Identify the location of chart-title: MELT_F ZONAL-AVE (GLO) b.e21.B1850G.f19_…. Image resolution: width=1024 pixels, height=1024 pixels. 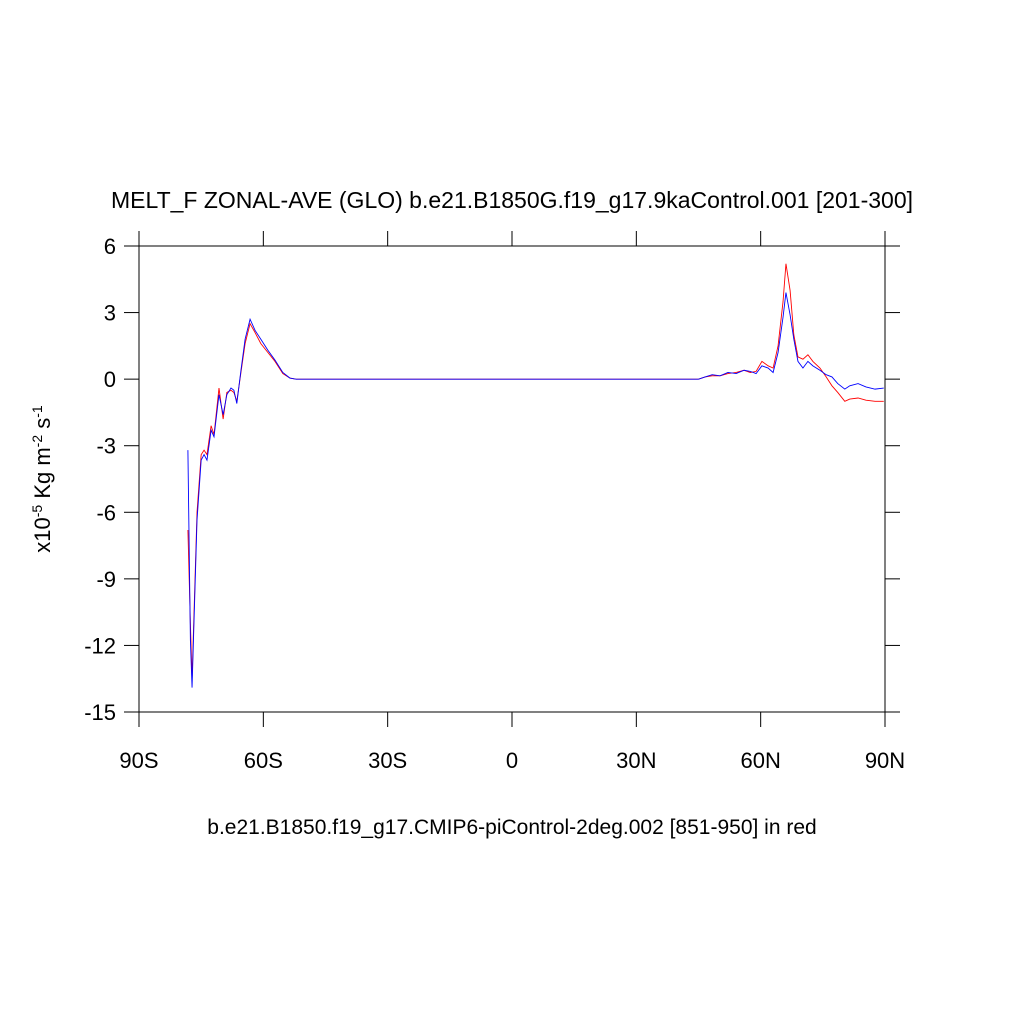
(512, 200).